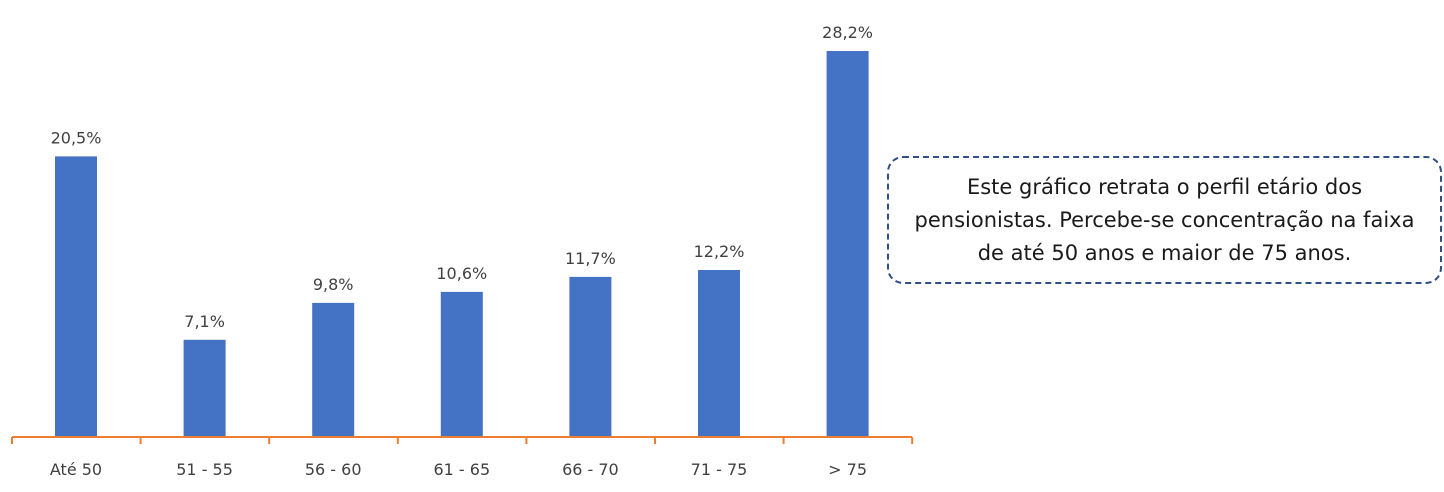 The width and height of the screenshot is (1444, 492). What do you see at coordinates (461, 273) in the screenshot?
I see `data-label-4: 10,6%` at bounding box center [461, 273].